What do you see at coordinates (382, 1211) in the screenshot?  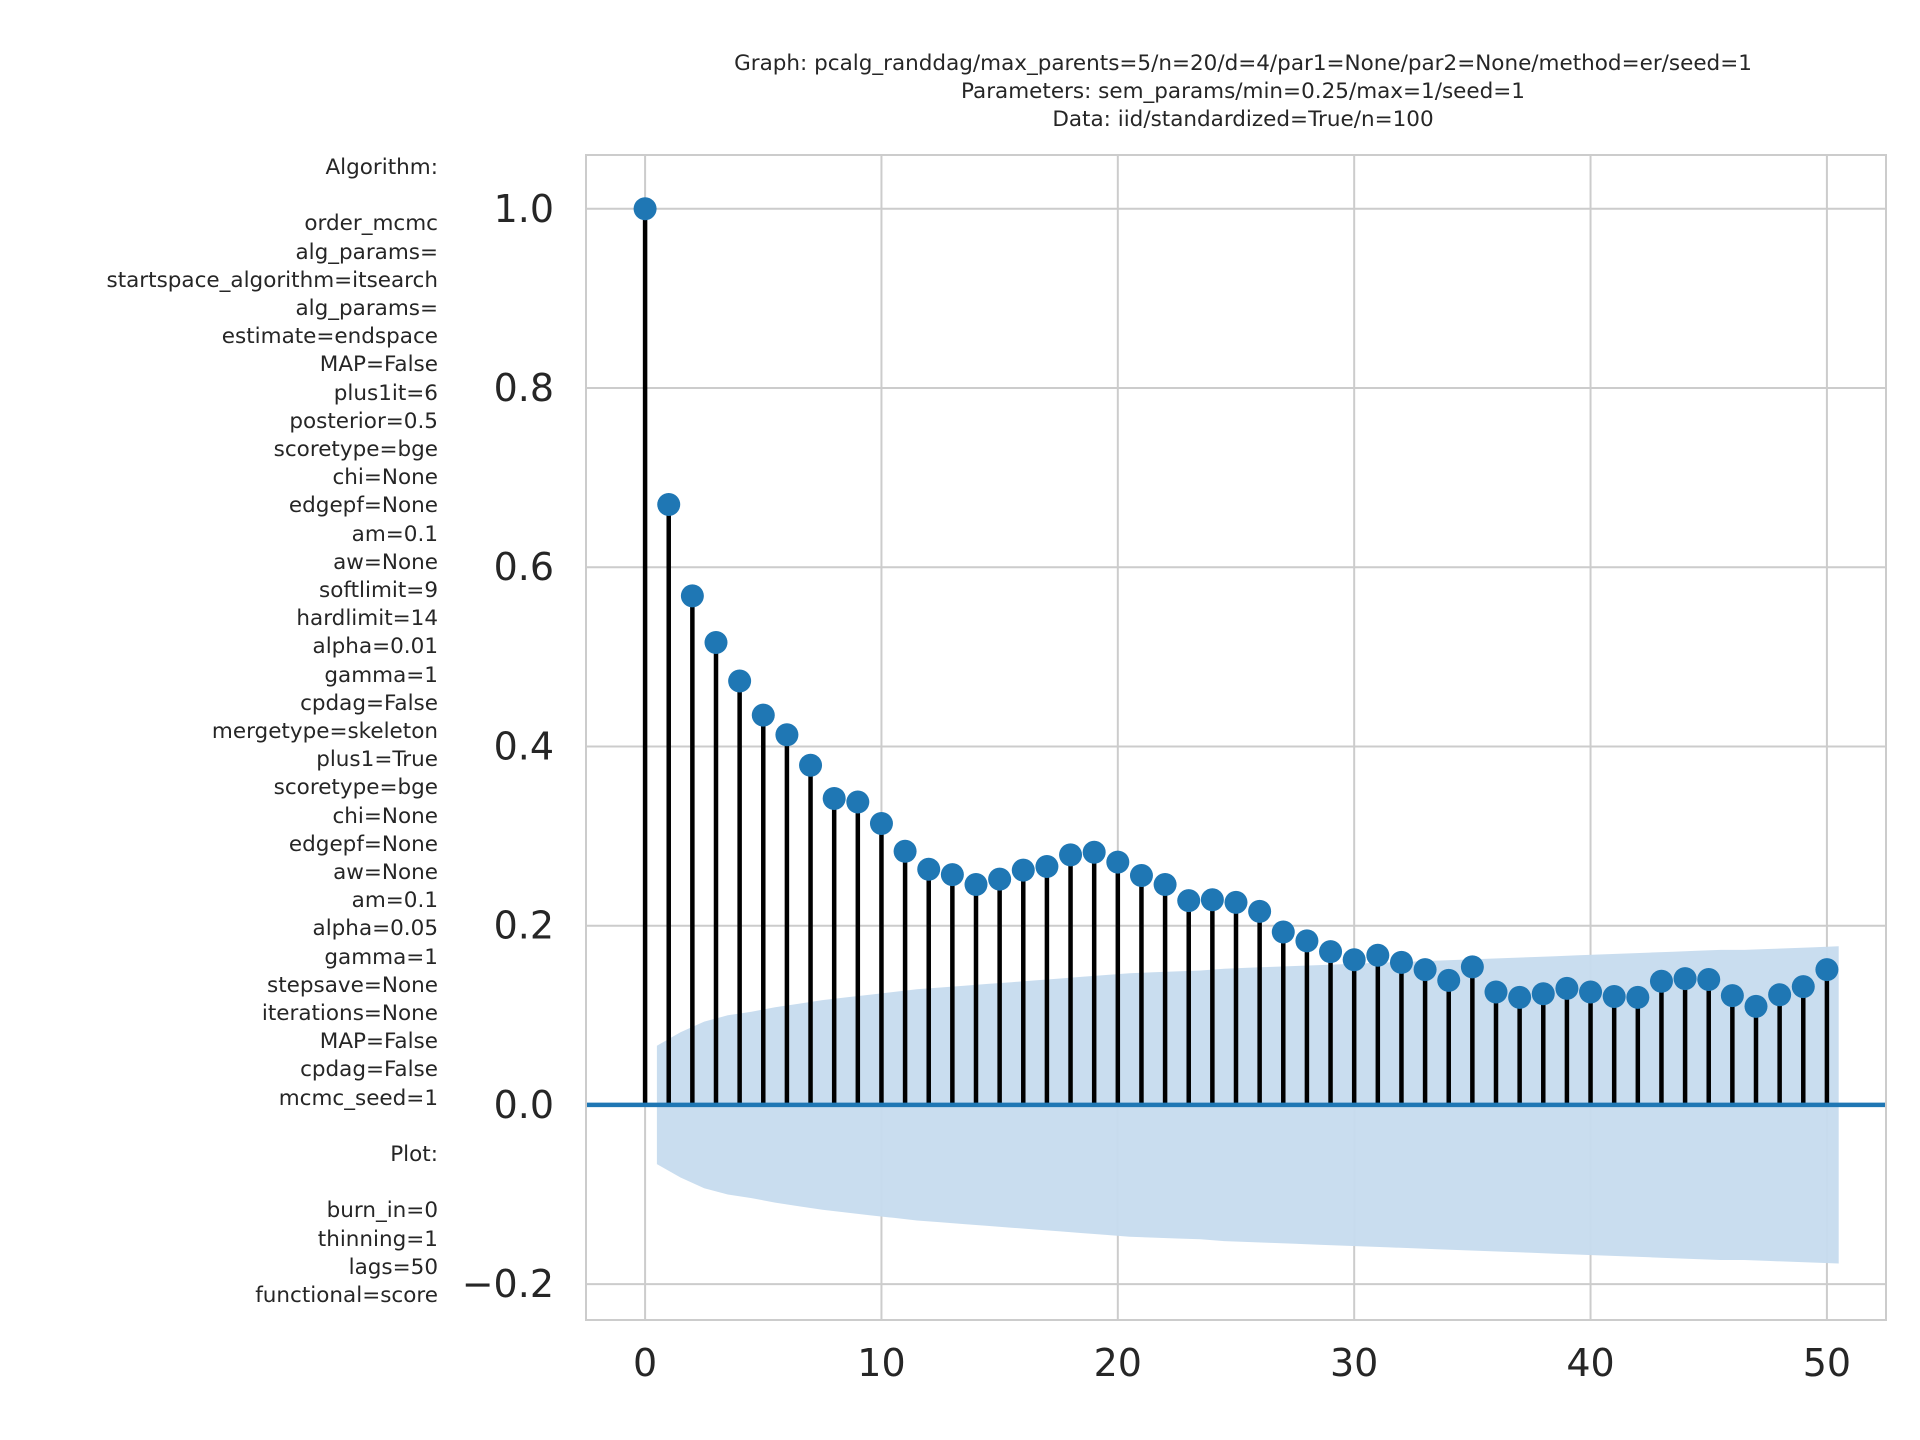 I see `plot-param-line: burn_in=0` at bounding box center [382, 1211].